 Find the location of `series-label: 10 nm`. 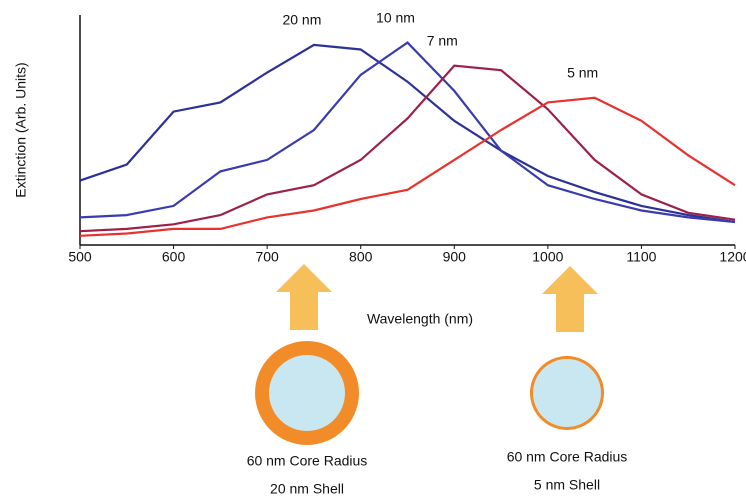

series-label: 10 nm is located at coordinates (395, 17).